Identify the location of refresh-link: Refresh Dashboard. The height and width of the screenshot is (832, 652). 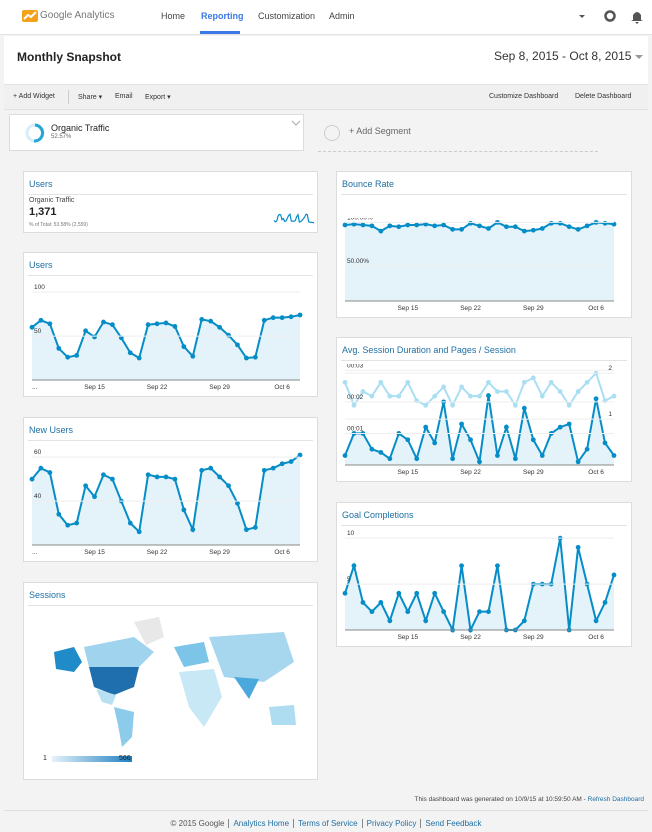
(615, 799).